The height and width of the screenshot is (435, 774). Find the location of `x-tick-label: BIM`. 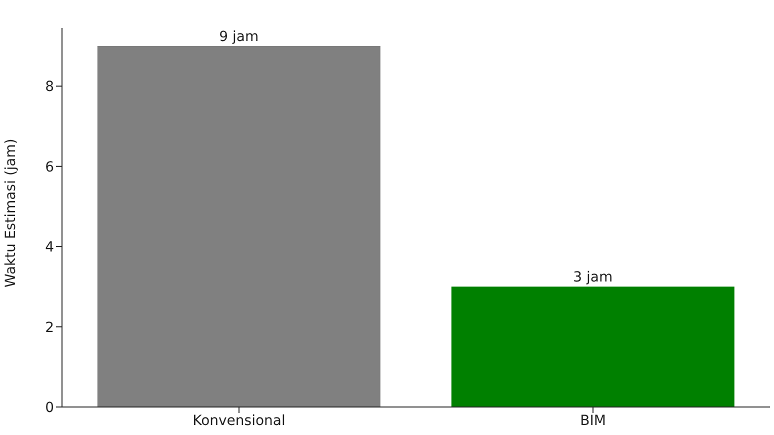

x-tick-label: BIM is located at coordinates (593, 420).